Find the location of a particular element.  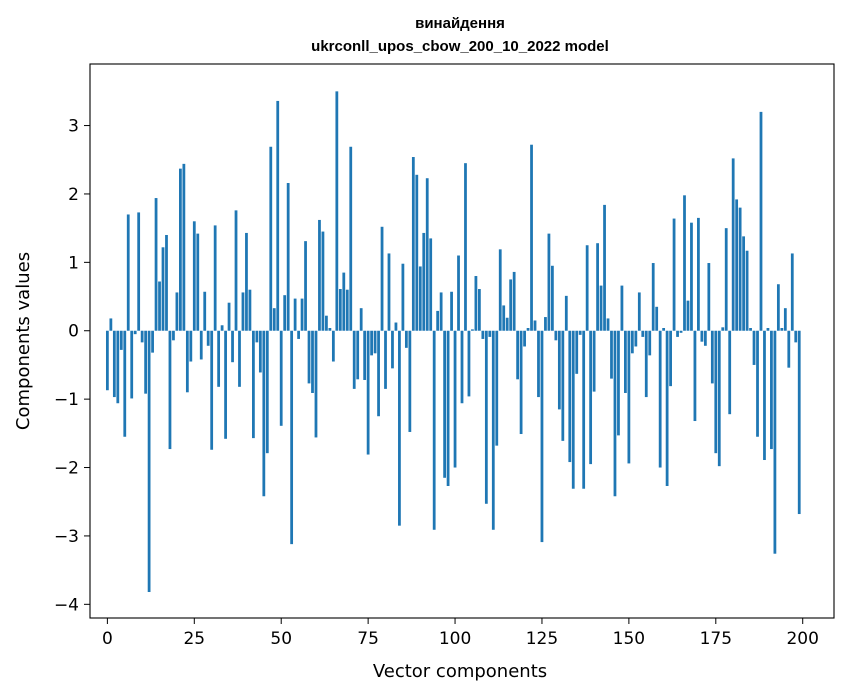

chart-title-line2: ukrconll_upos_cbow_200_10_2022 model is located at coordinates (460, 46).